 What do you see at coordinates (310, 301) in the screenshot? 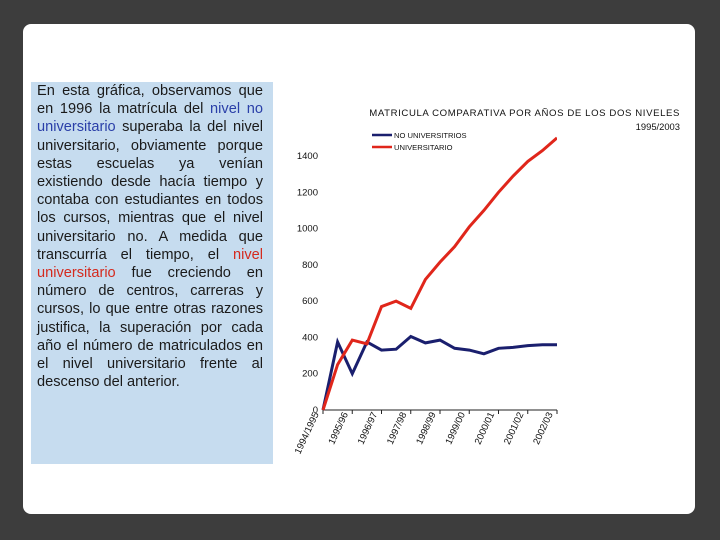
I see `y-tick-label: 600` at bounding box center [310, 301].